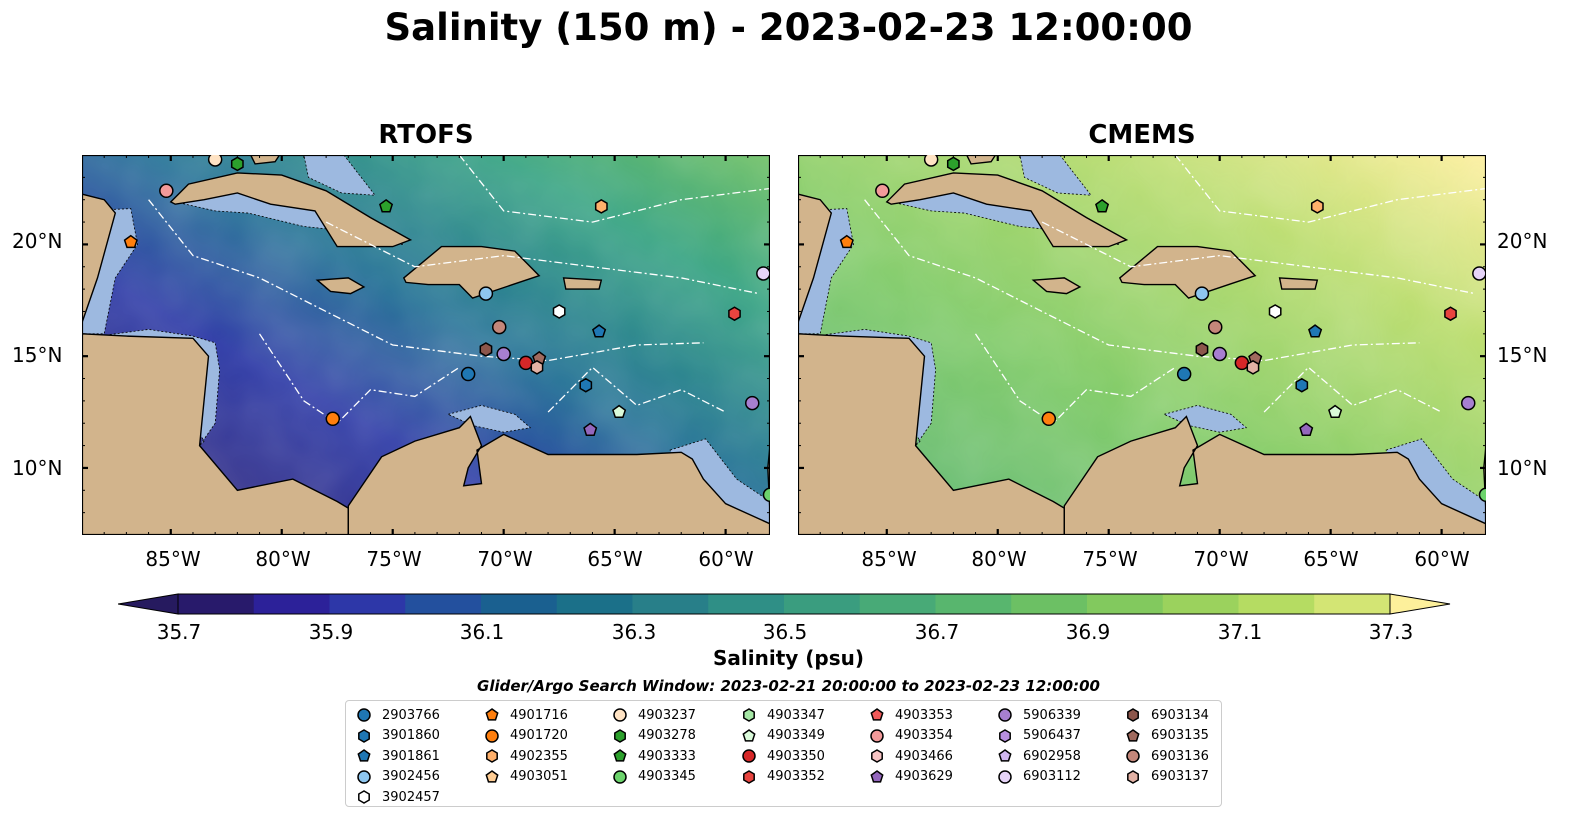  What do you see at coordinates (667, 776) in the screenshot?
I see `legend-label: 4903345` at bounding box center [667, 776].